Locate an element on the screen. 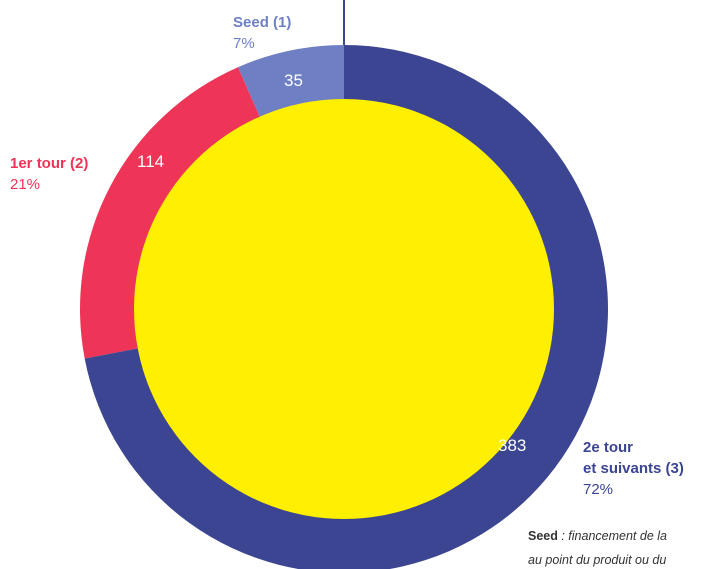 The height and width of the screenshot is (569, 712). category-label: Seed (1) 7% is located at coordinates (262, 33).